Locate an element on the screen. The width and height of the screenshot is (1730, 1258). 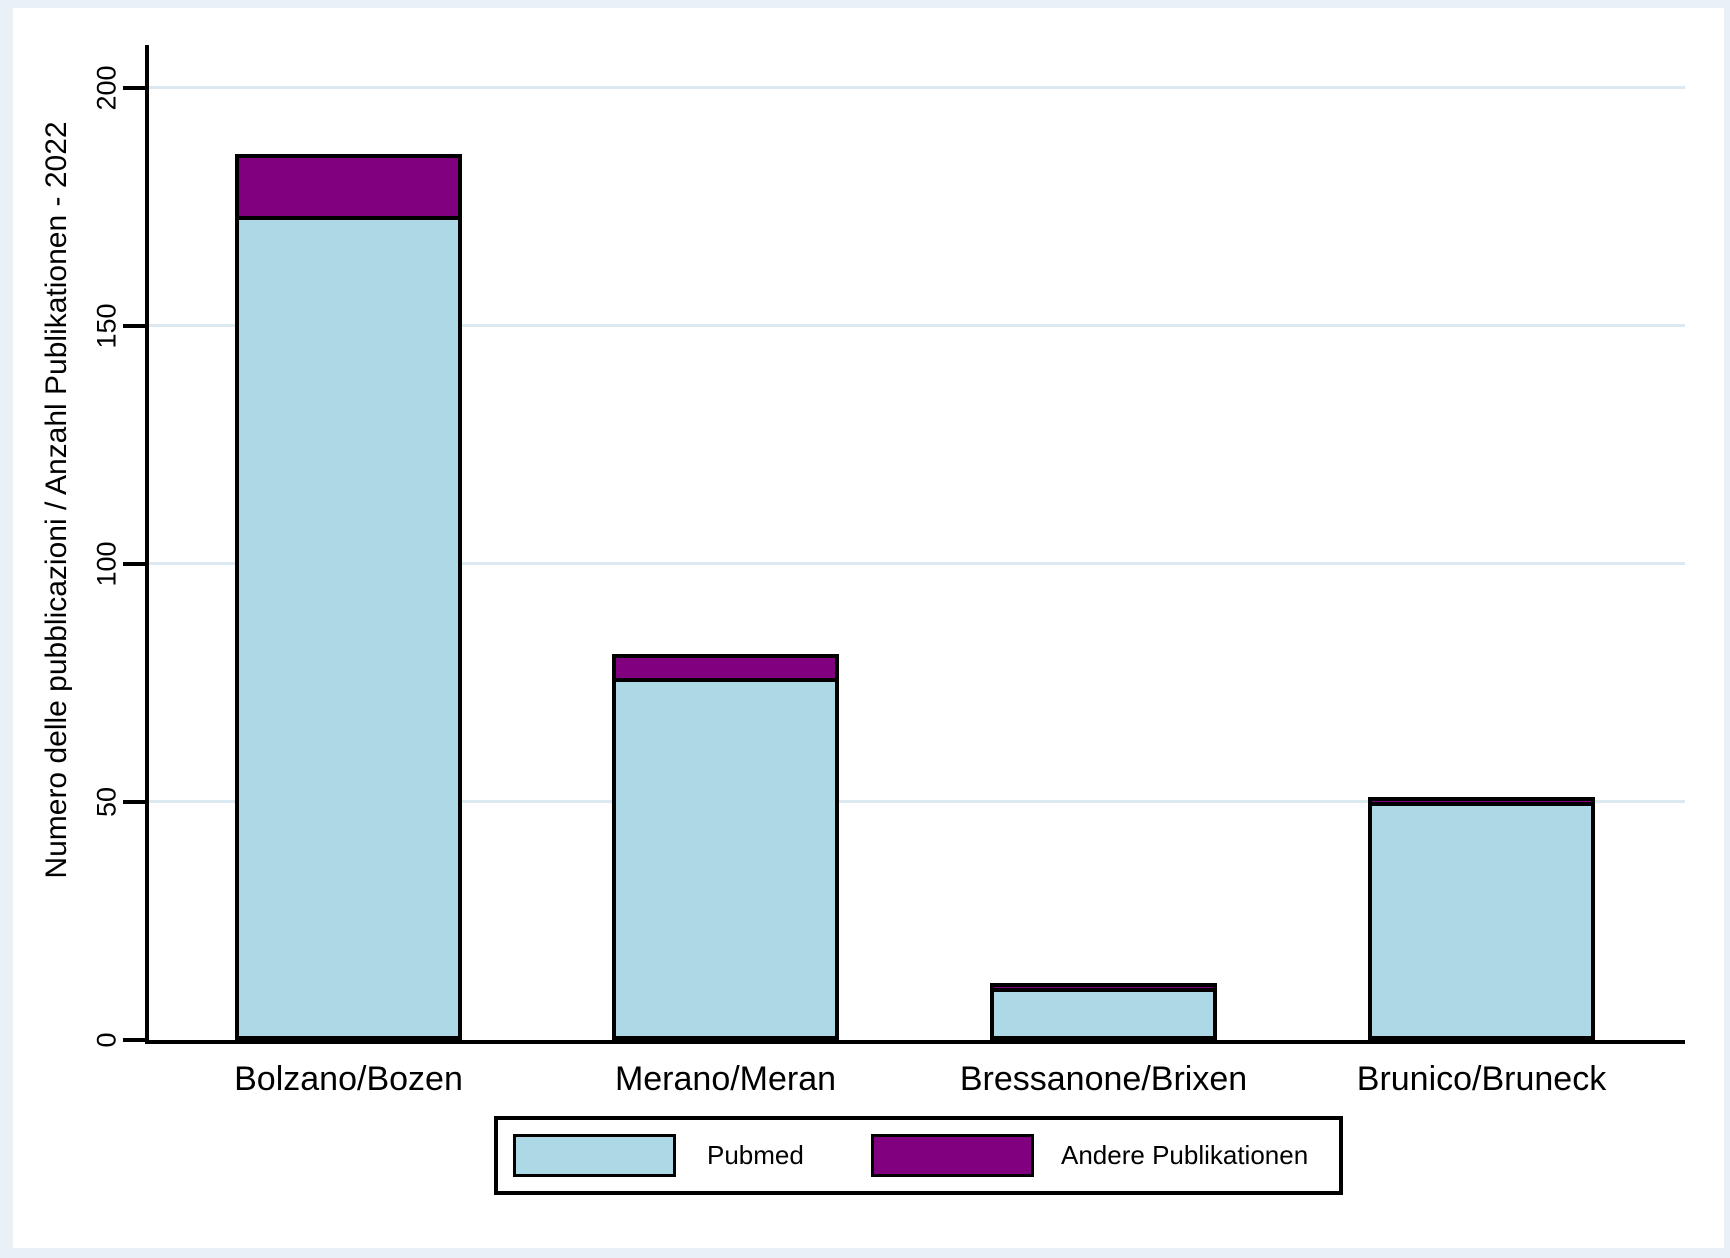
bar-segment-brunico-bruneck-andere-publikationen is located at coordinates (1481, 801).